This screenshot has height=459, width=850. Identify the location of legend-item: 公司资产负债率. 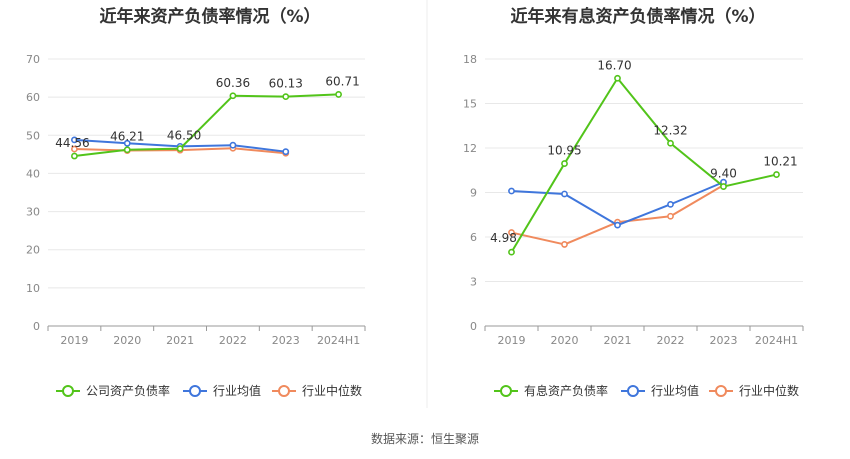
(113, 390).